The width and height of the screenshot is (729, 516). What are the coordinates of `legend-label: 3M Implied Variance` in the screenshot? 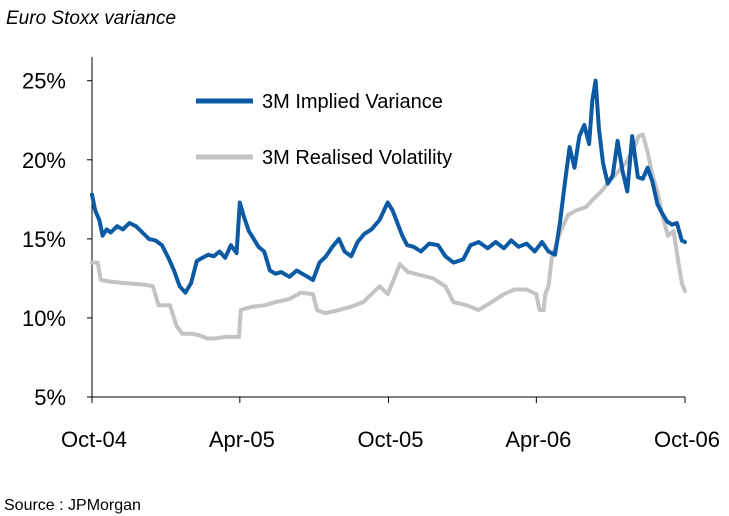 It's located at (352, 102).